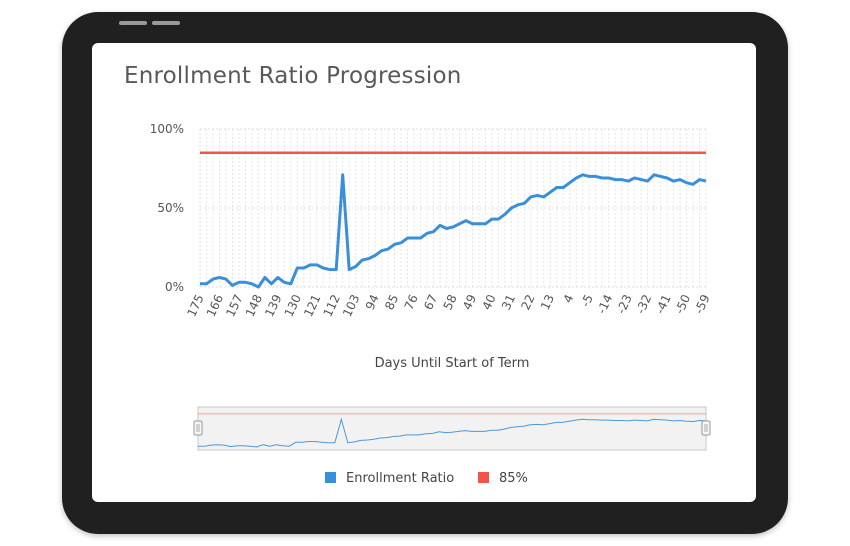 Image resolution: width=850 pixels, height=546 pixels. I want to click on x-tick-label: 76, so click(411, 302).